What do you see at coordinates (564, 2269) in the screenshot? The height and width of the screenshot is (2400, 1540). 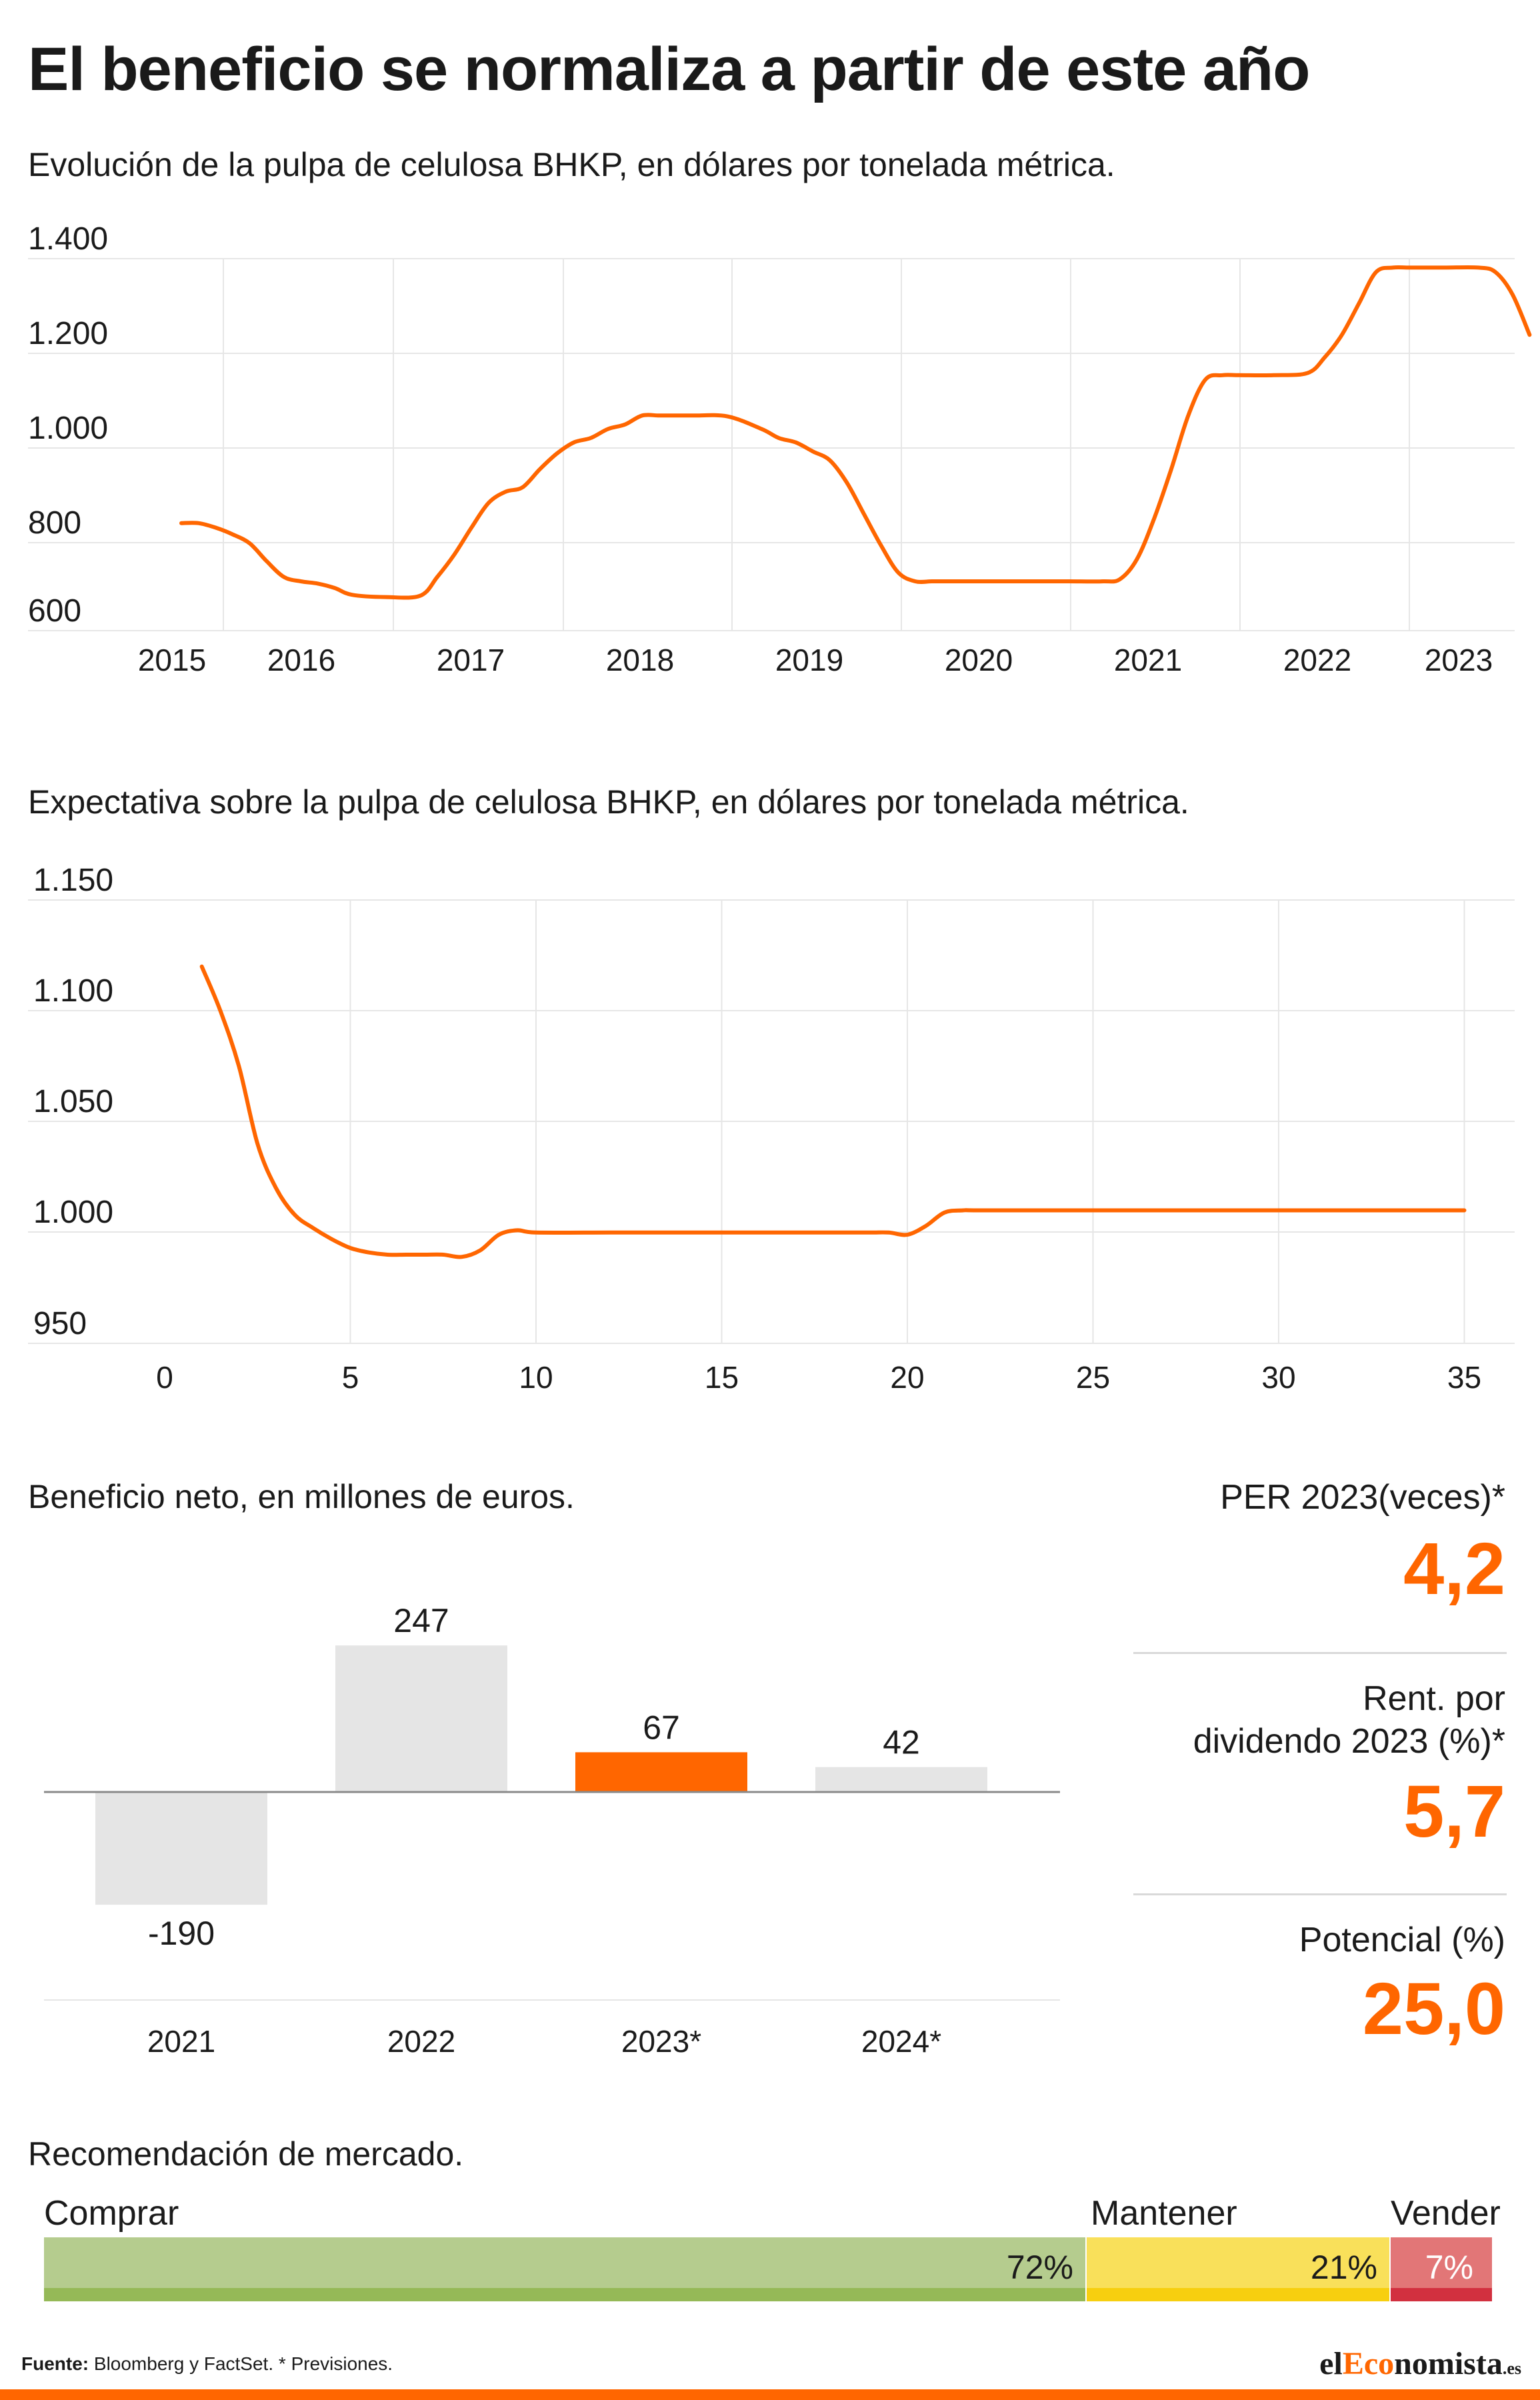 I see `rec-bar-buy: 72%` at bounding box center [564, 2269].